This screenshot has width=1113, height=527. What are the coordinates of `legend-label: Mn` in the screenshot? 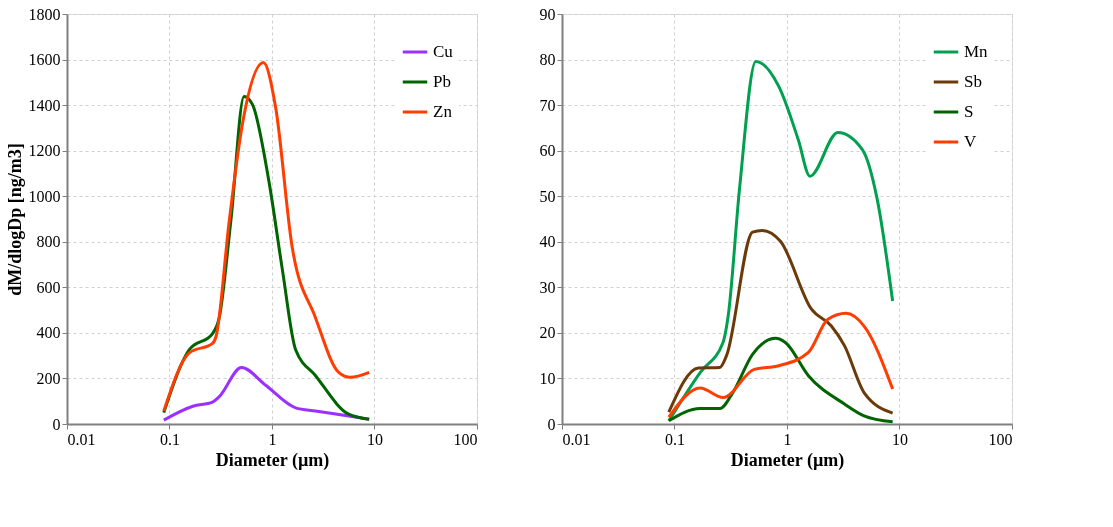 It's located at (976, 51).